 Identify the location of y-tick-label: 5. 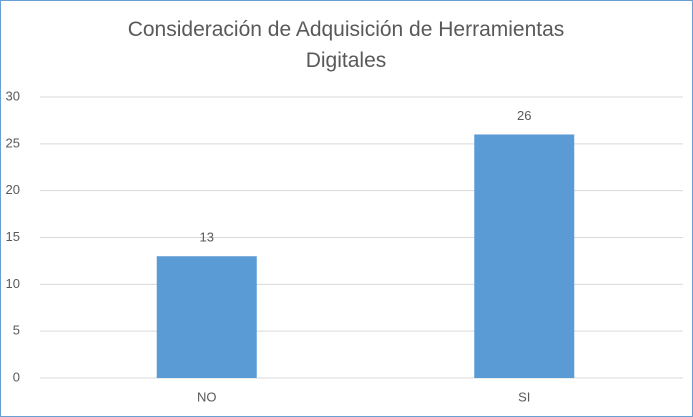
(16, 330).